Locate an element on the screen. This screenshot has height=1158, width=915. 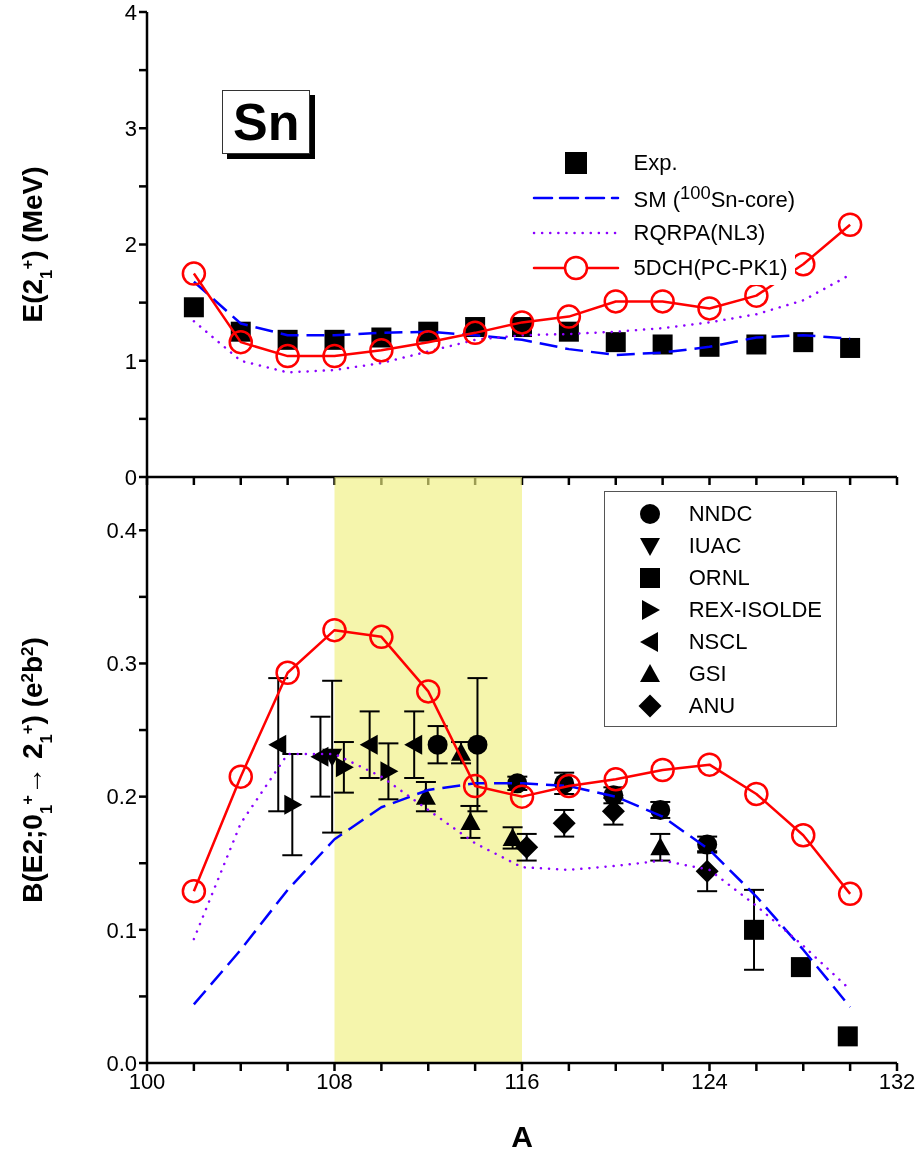
legend-label: NNDC is located at coordinates (720, 514).